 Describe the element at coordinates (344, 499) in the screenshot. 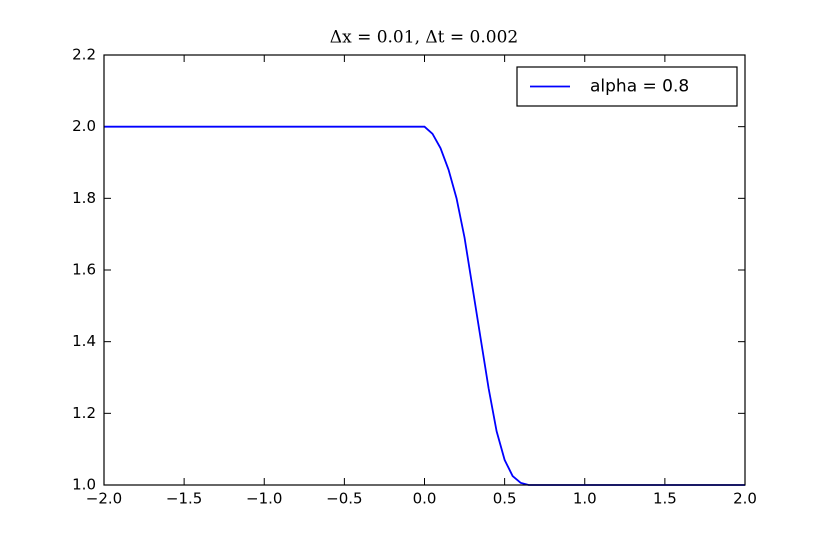

I see `x-tick-label: −0.5` at that location.